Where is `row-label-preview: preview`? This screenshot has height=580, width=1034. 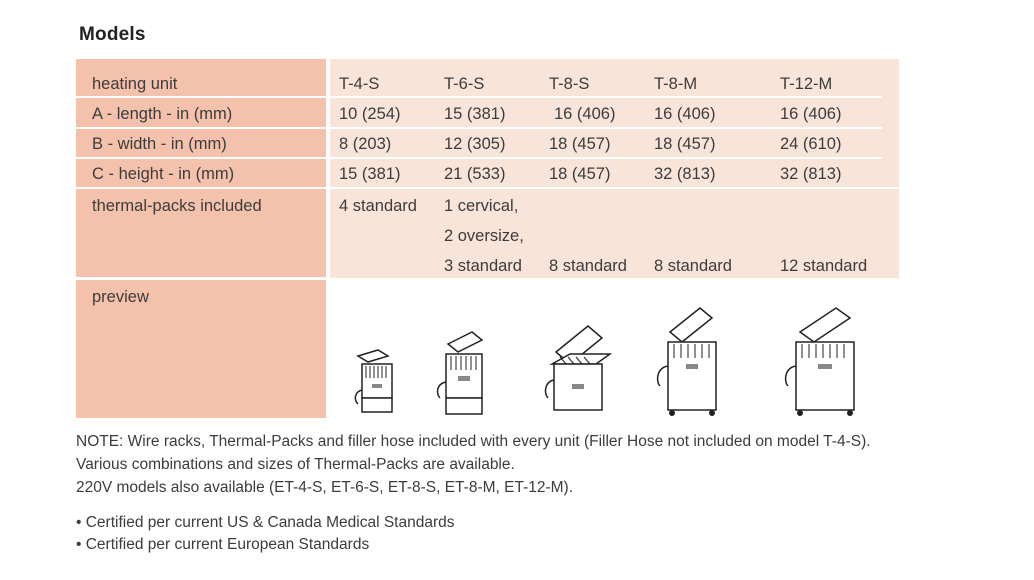 row-label-preview: preview is located at coordinates (120, 297).